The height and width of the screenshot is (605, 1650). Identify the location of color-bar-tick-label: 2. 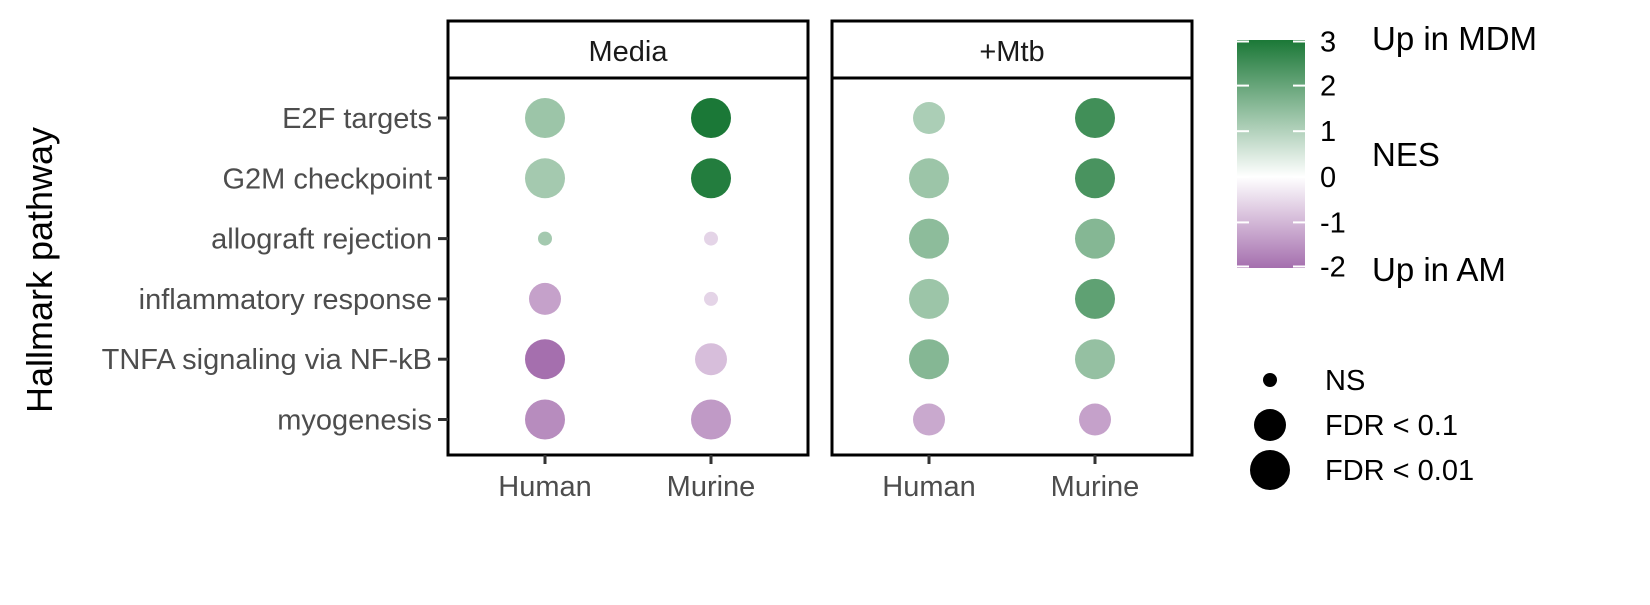
(1328, 87).